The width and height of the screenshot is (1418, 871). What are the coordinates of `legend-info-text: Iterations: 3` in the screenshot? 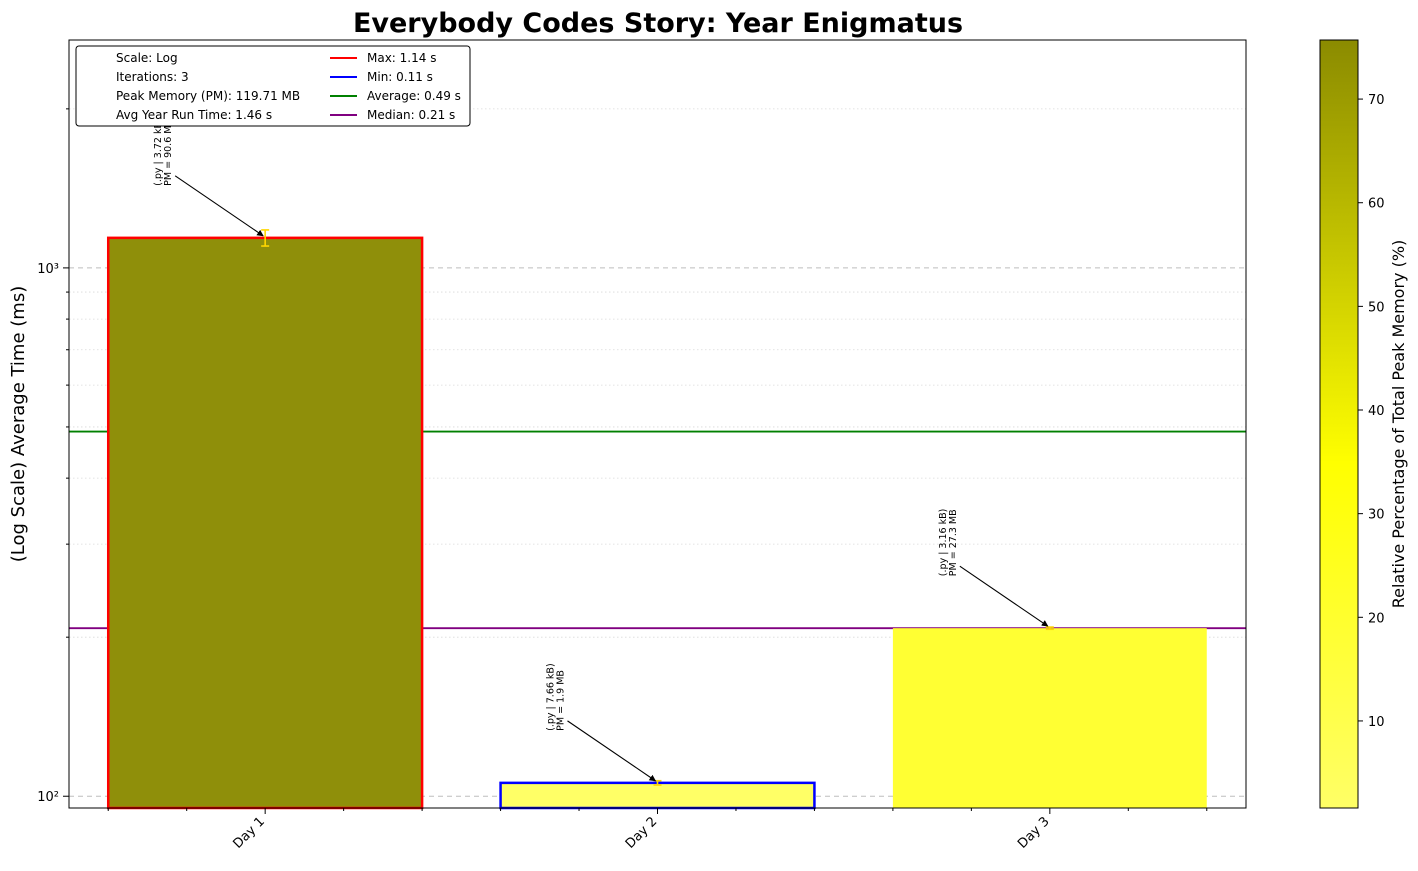 It's located at (152, 77).